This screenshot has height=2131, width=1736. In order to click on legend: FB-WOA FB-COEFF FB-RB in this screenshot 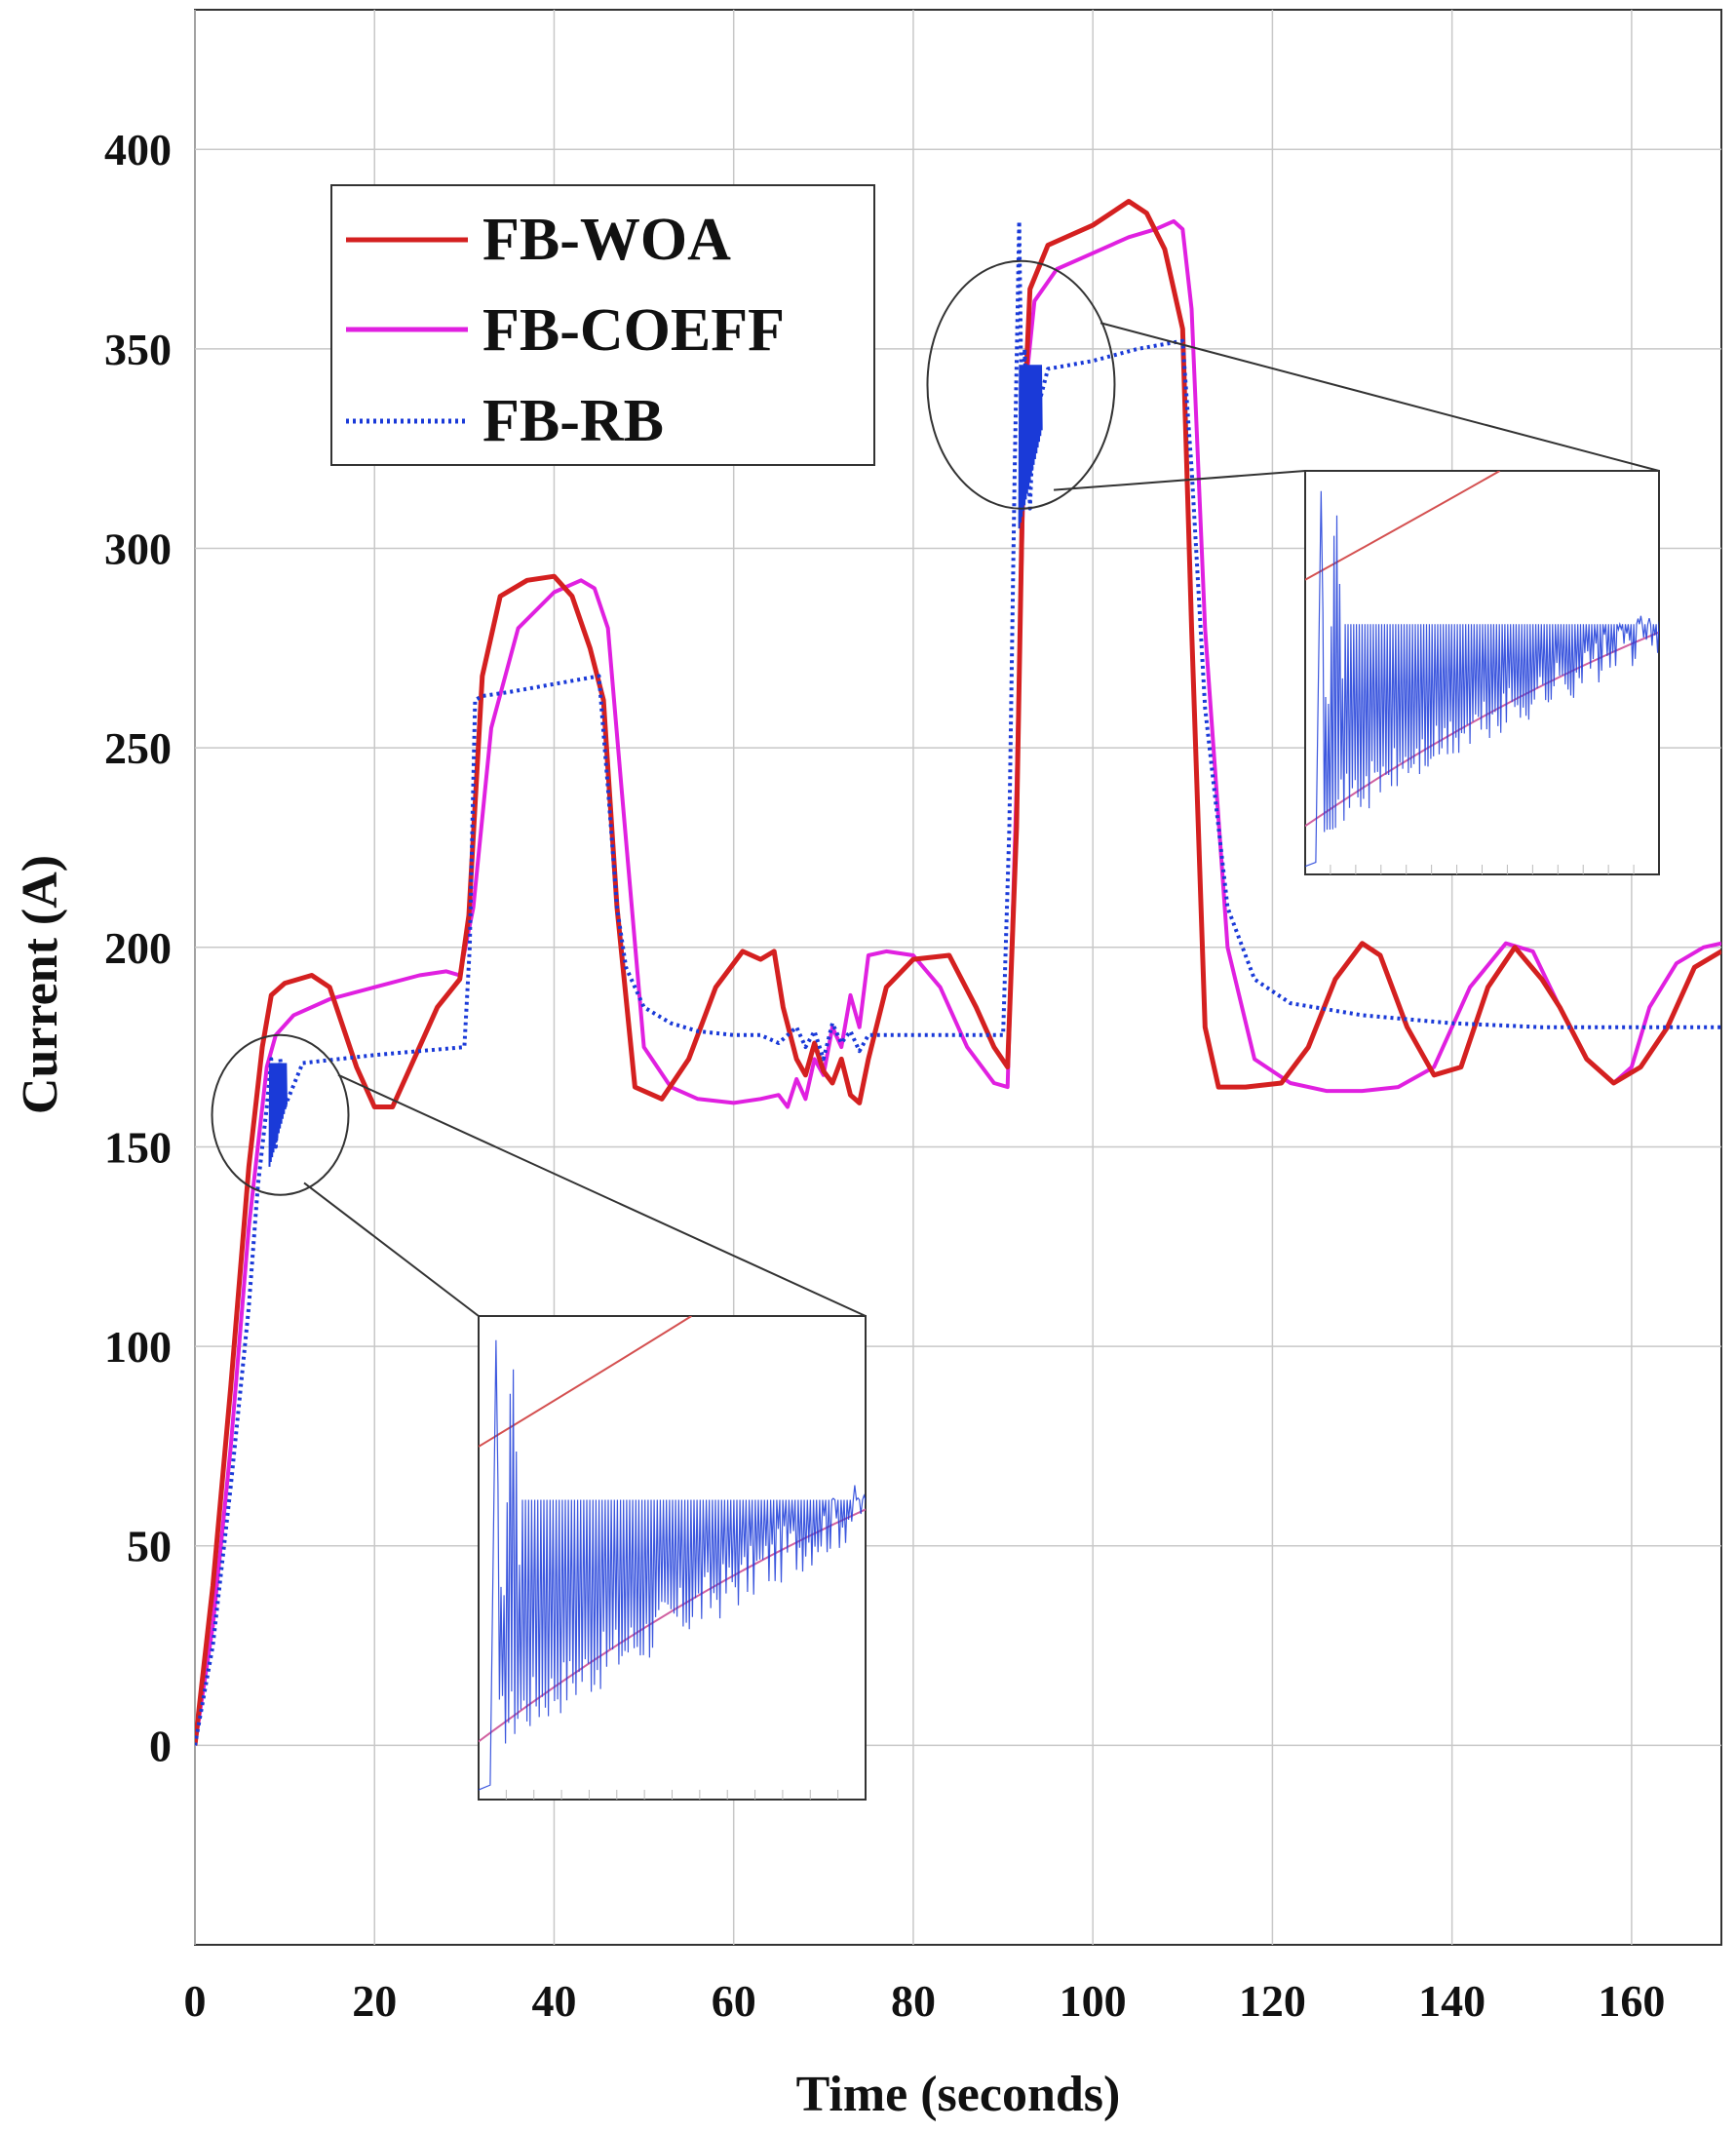, I will do `click(602, 325)`.